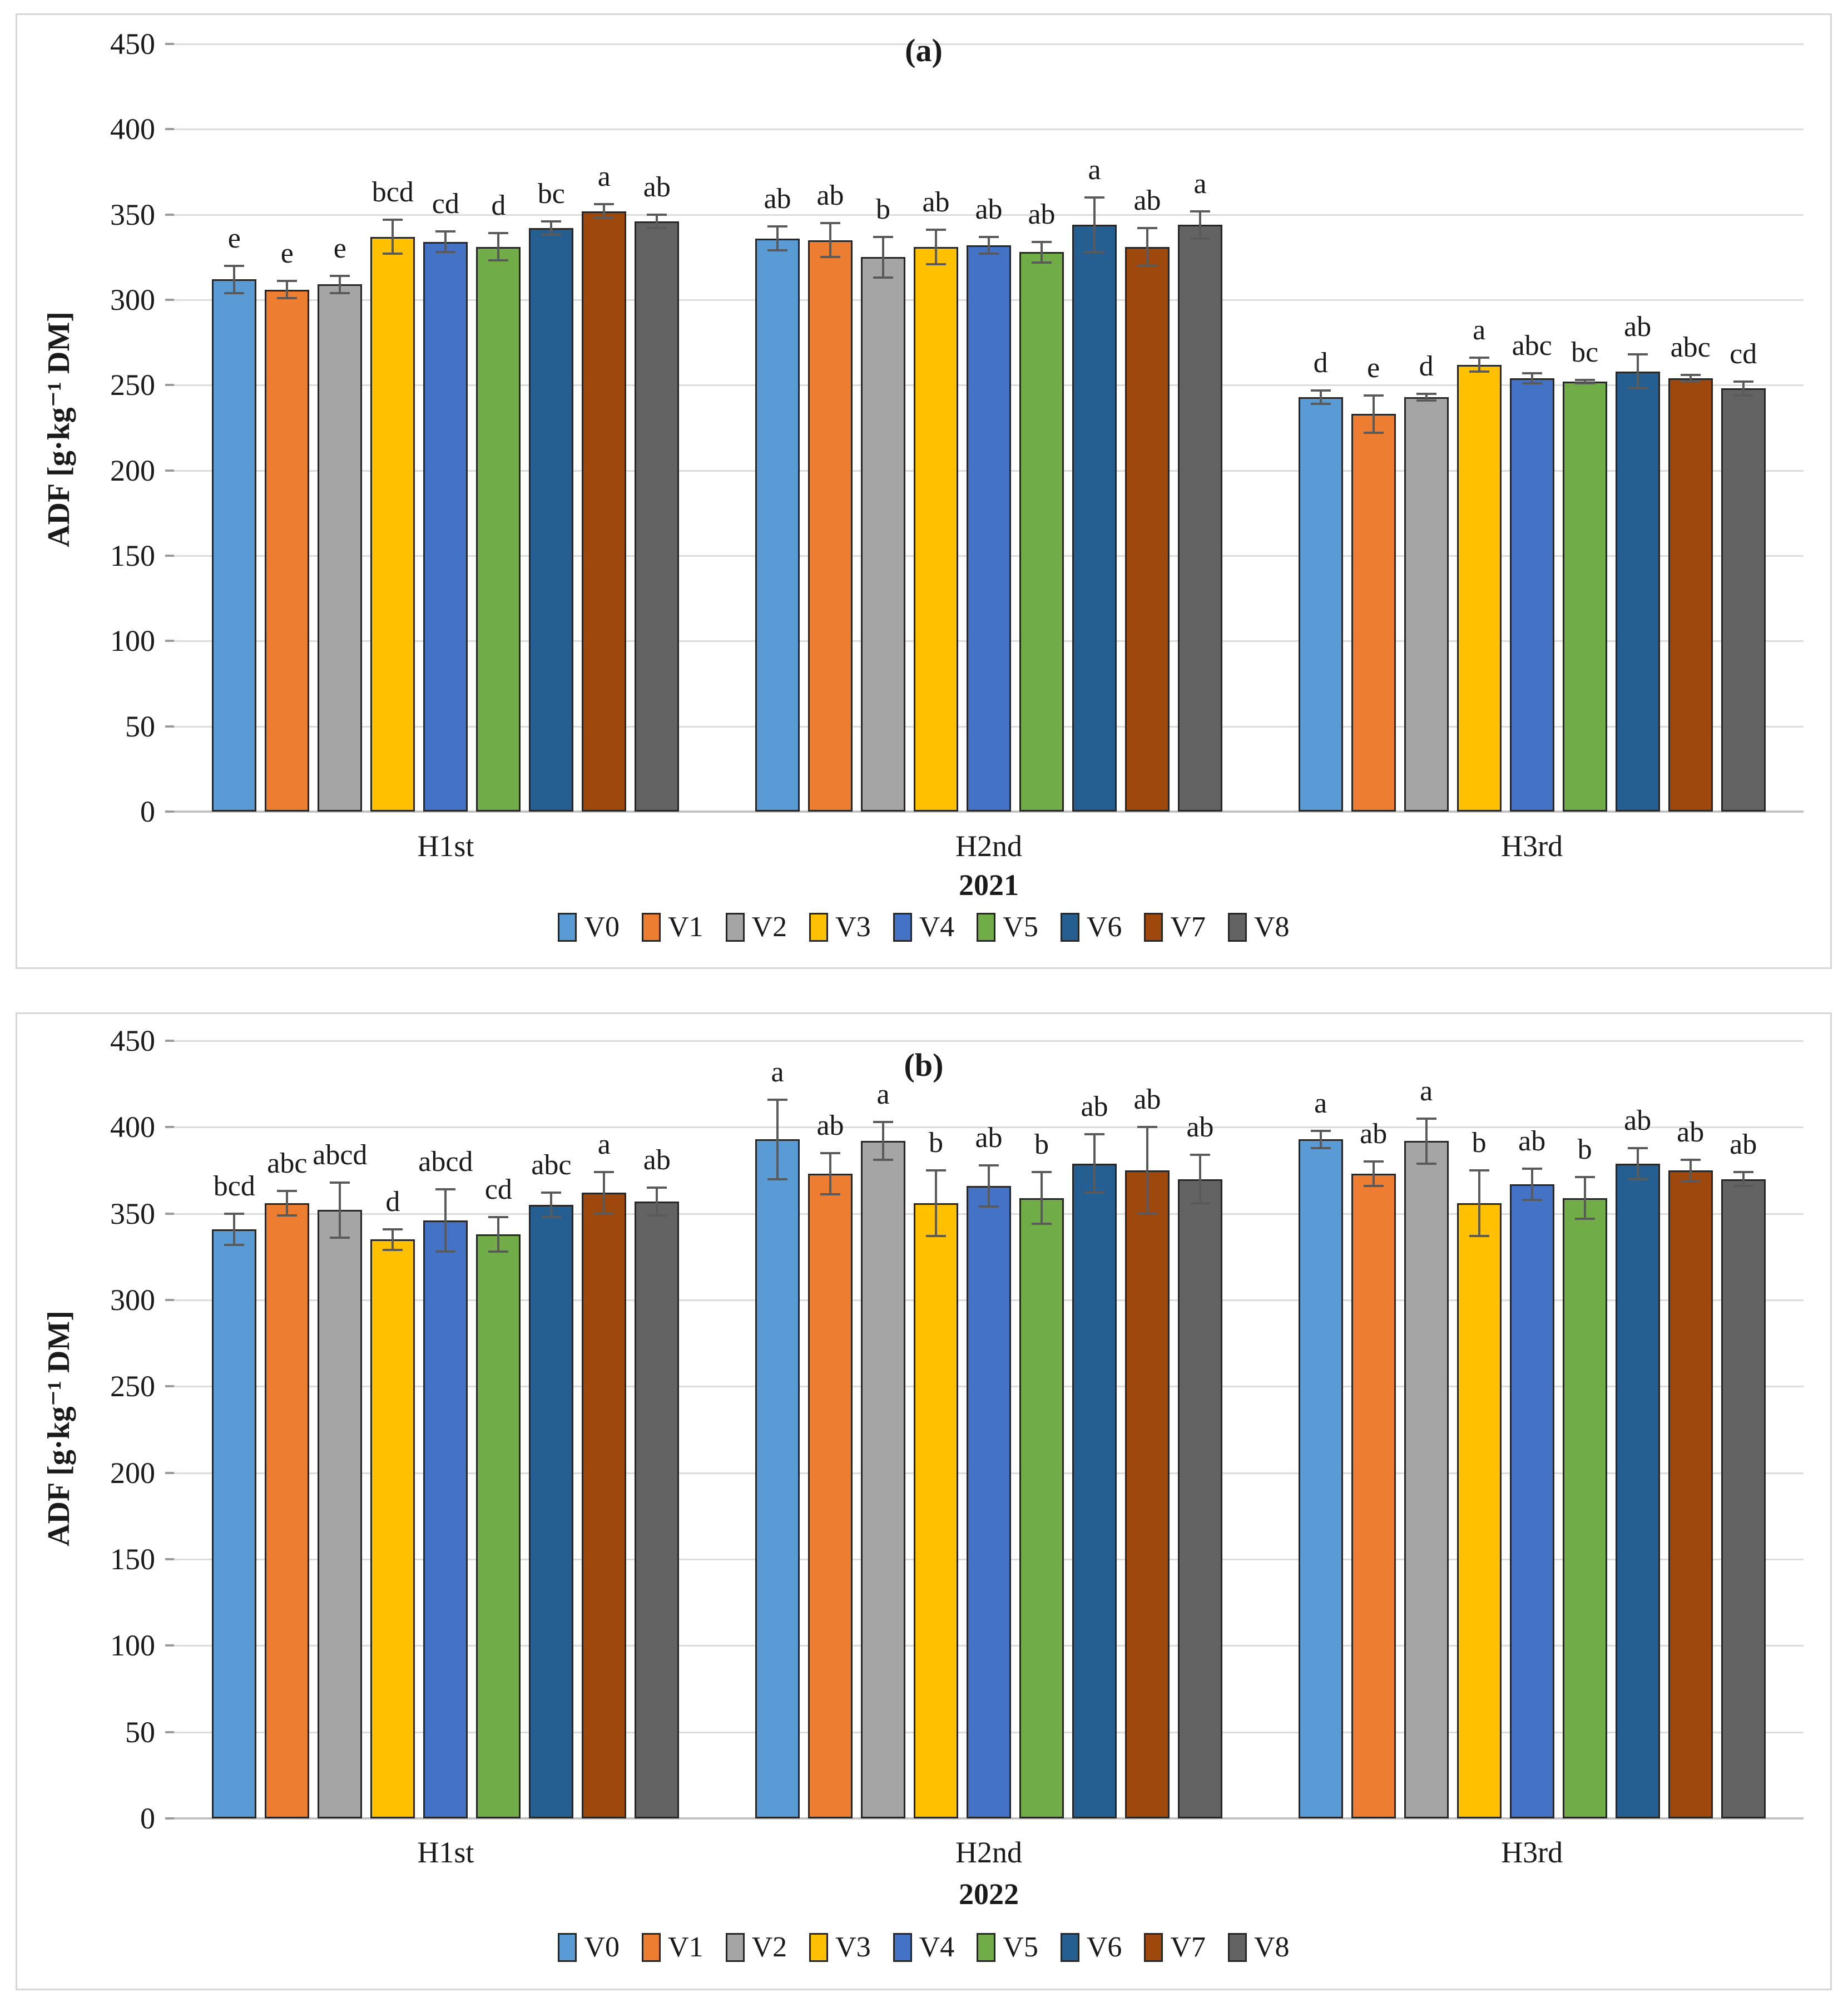 Image resolution: width=1848 pixels, height=2012 pixels. Describe the element at coordinates (445, 846) in the screenshot. I see `category-label: H1st` at that location.